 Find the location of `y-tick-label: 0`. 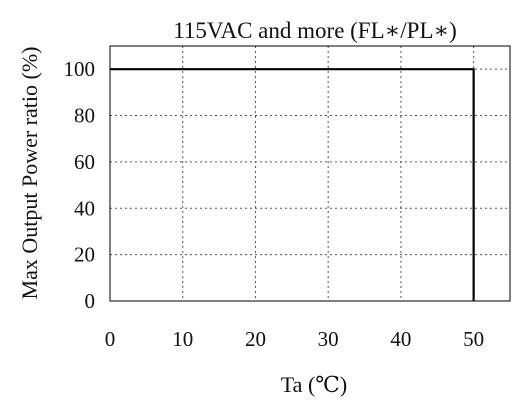

y-tick-label: 0 is located at coordinates (90, 301).